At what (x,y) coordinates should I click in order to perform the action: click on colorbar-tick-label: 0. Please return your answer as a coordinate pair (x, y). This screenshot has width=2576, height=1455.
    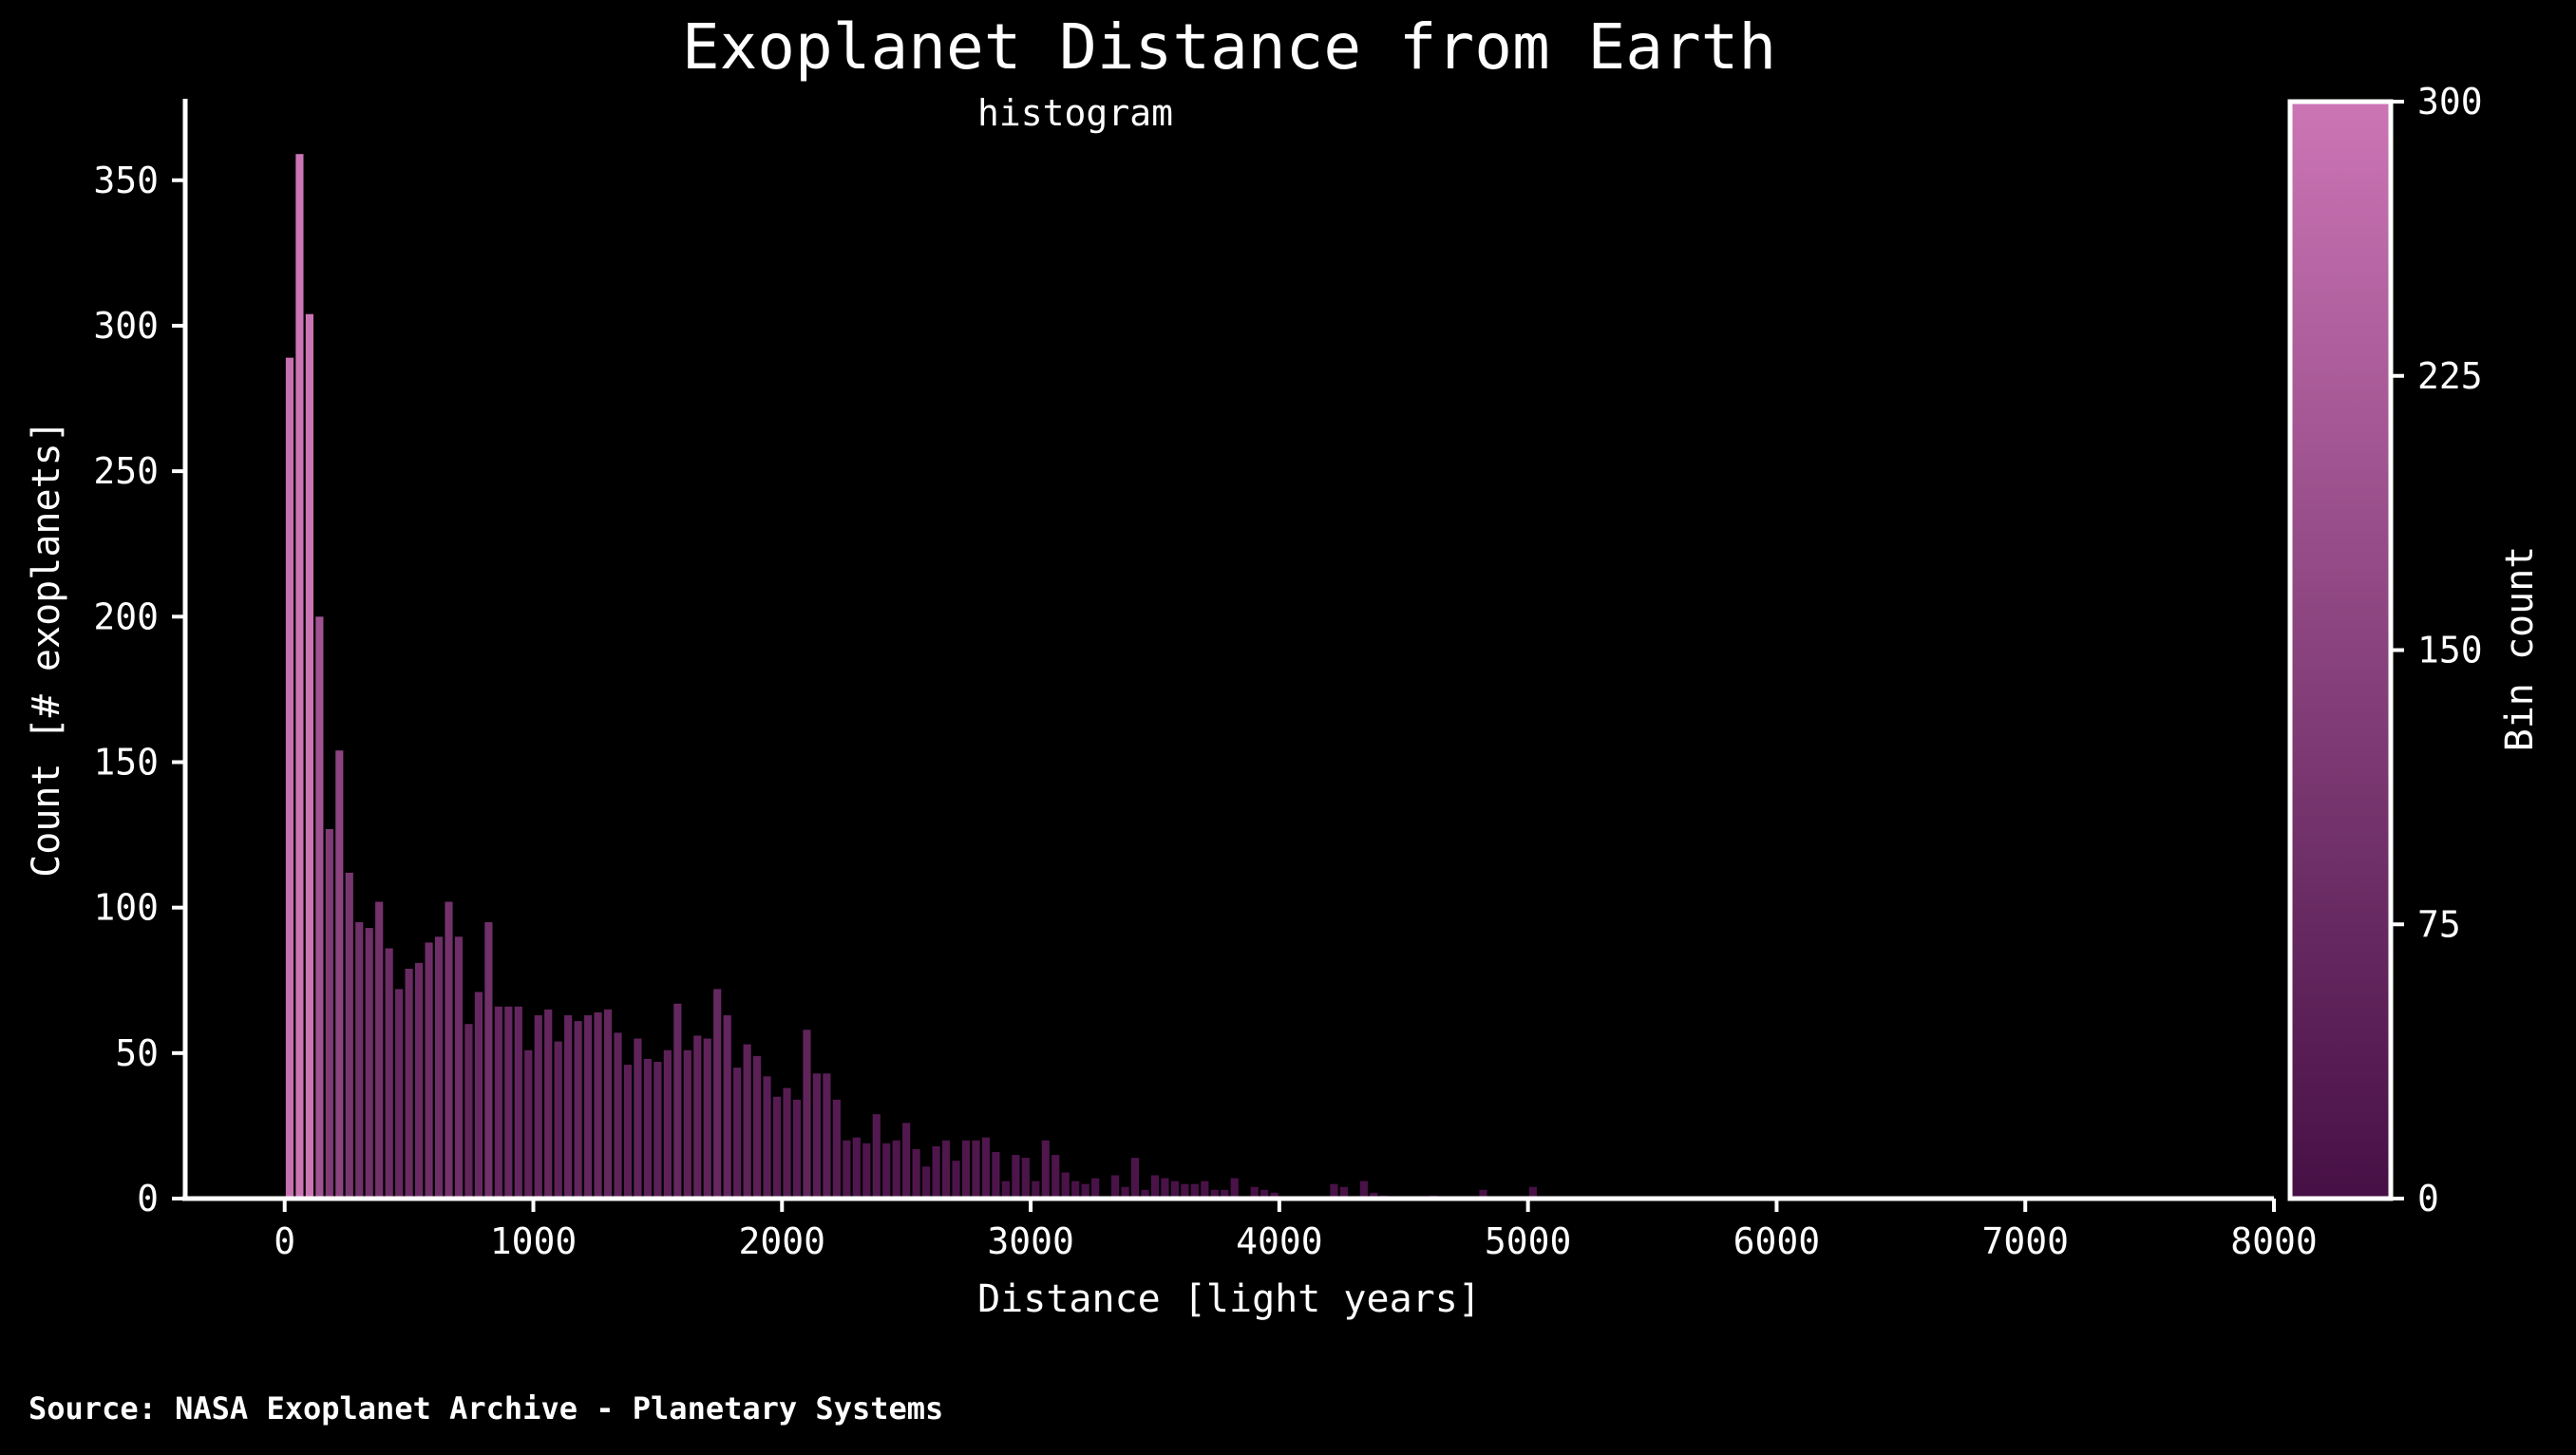
    Looking at the image, I should click on (2428, 1198).